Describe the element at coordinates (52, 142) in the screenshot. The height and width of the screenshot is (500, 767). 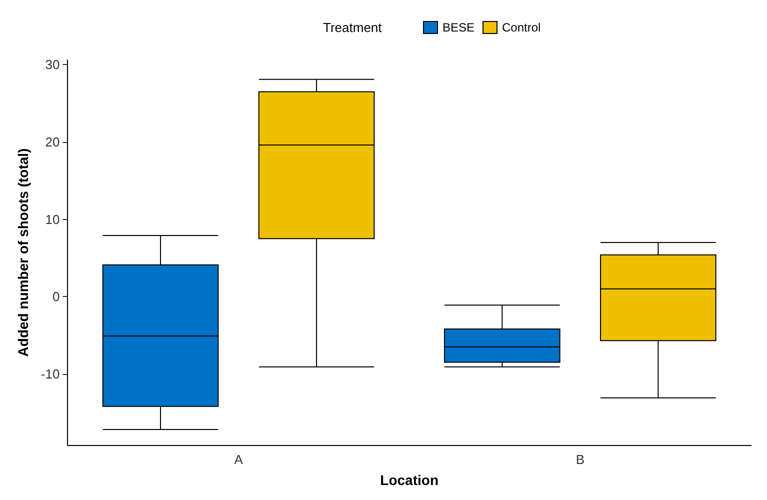
I see `y-tick-label: 20` at that location.